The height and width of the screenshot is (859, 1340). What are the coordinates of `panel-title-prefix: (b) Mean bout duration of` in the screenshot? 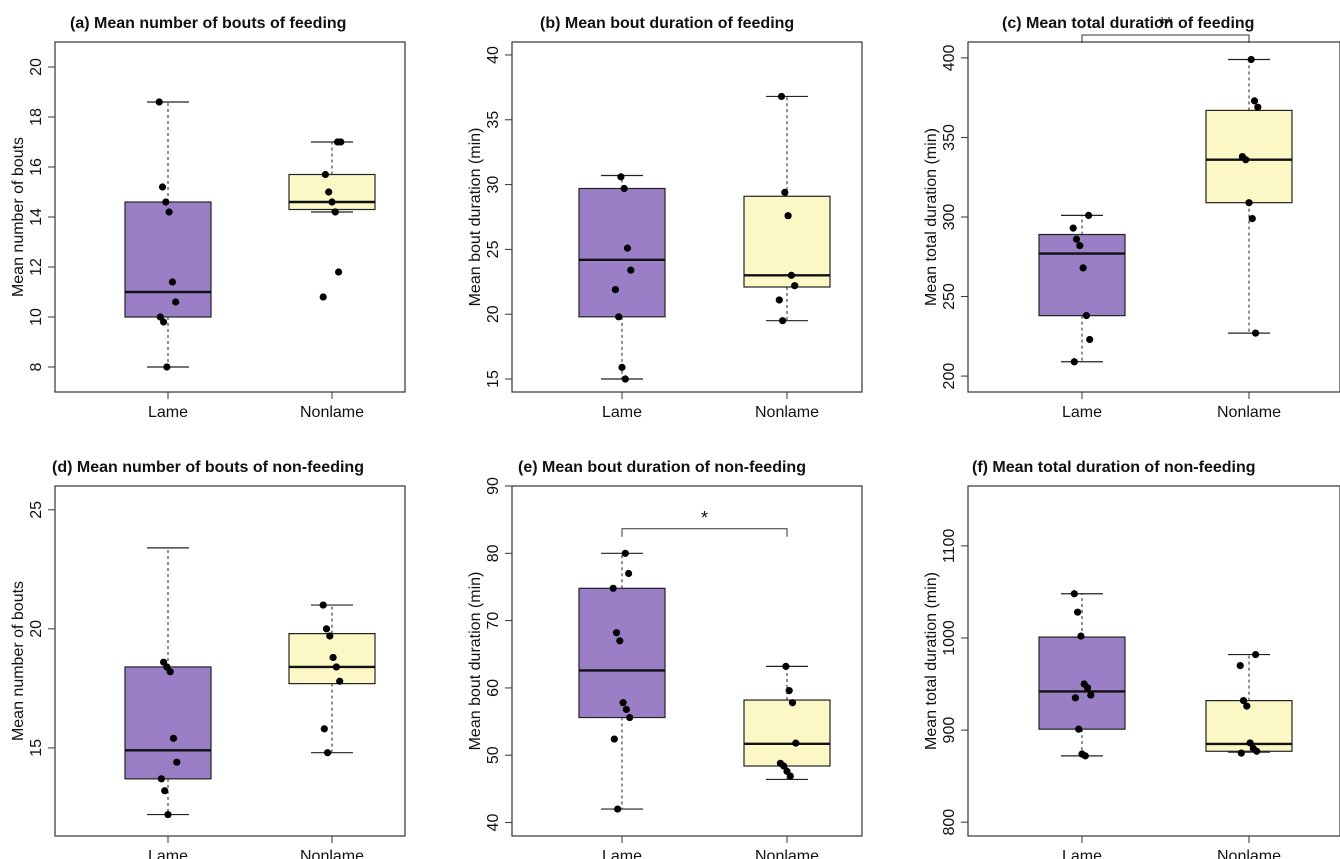 It's located at (638, 23).